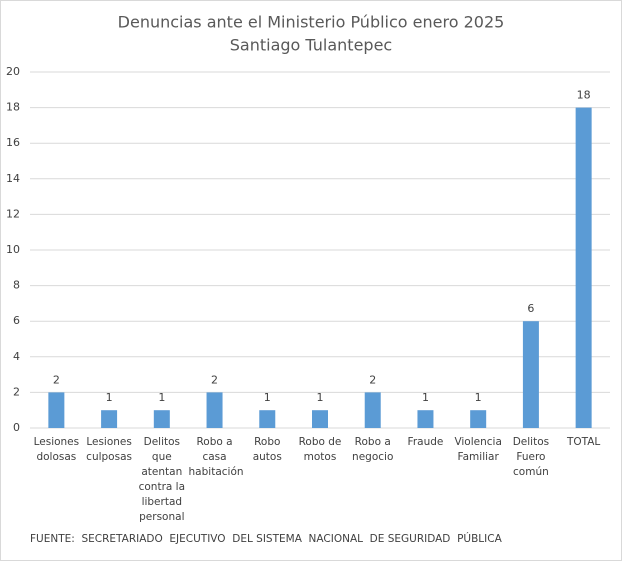 This screenshot has width=622, height=561. What do you see at coordinates (16, 427) in the screenshot?
I see `y-tick-label: 0` at bounding box center [16, 427].